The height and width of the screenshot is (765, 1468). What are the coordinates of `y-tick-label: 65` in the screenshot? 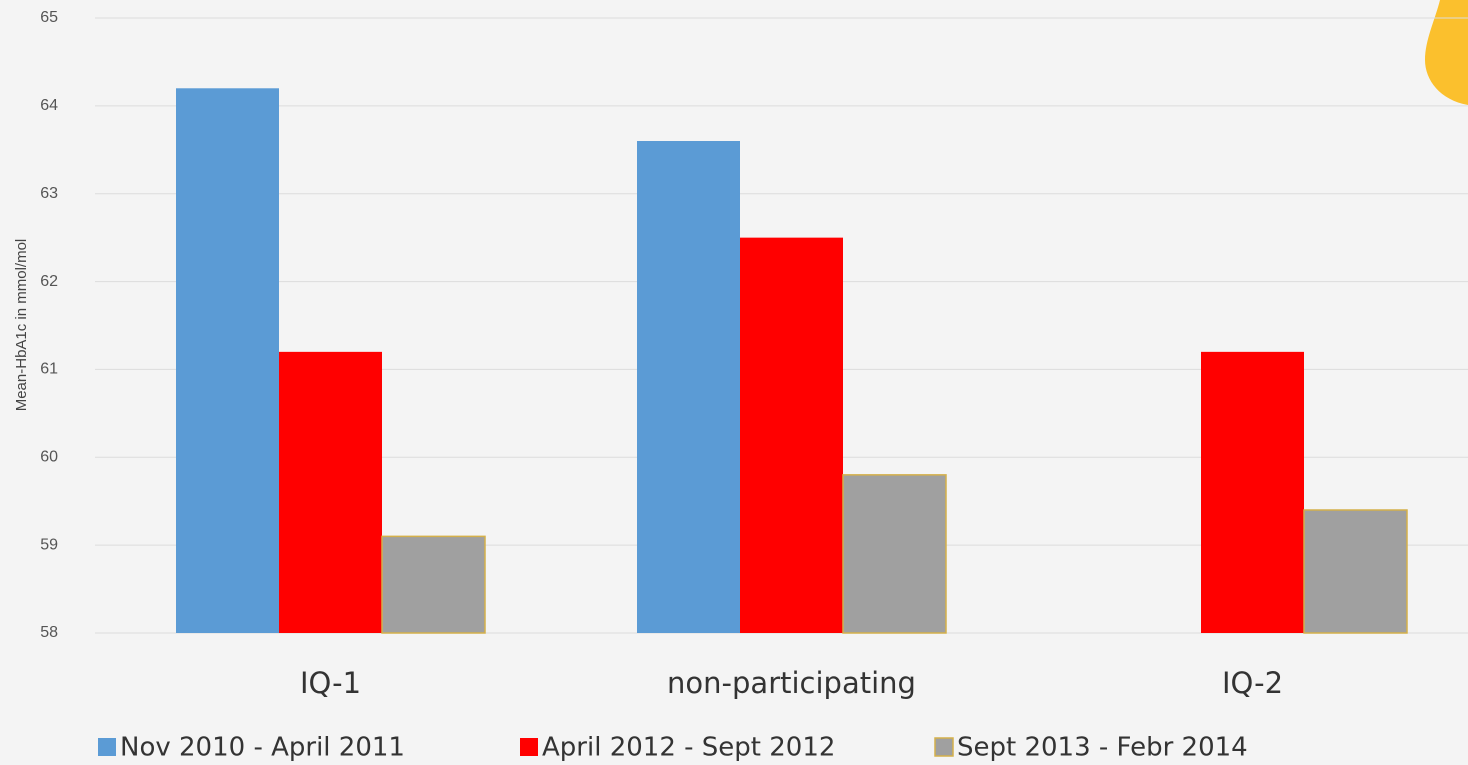 It's located at (49, 17).